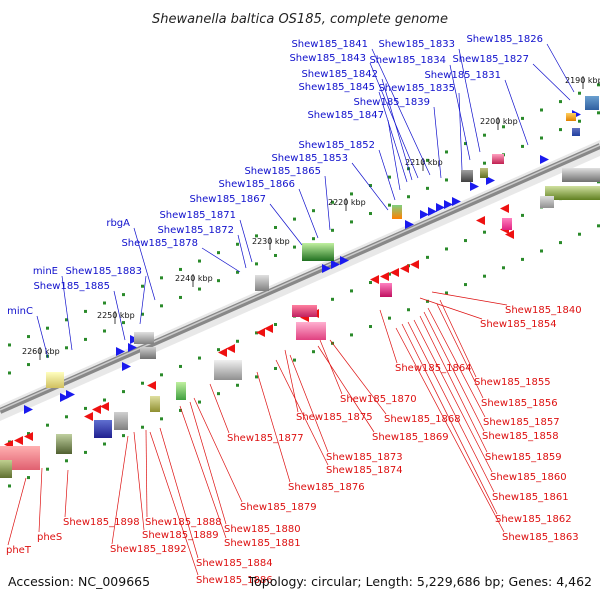 The image size is (600, 600). Describe the element at coordinates (336, 145) in the screenshot. I see `forward-gene-label: Shew185_1852` at that location.